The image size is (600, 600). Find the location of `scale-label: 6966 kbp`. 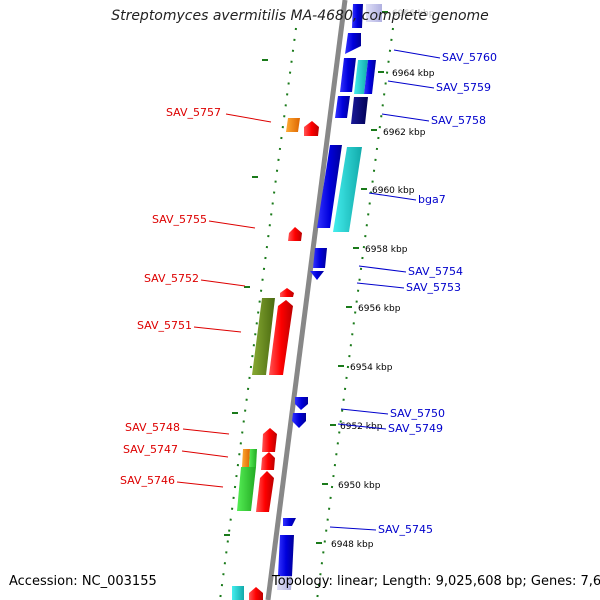

scale-label: 6966 kbp is located at coordinates (413, 14).